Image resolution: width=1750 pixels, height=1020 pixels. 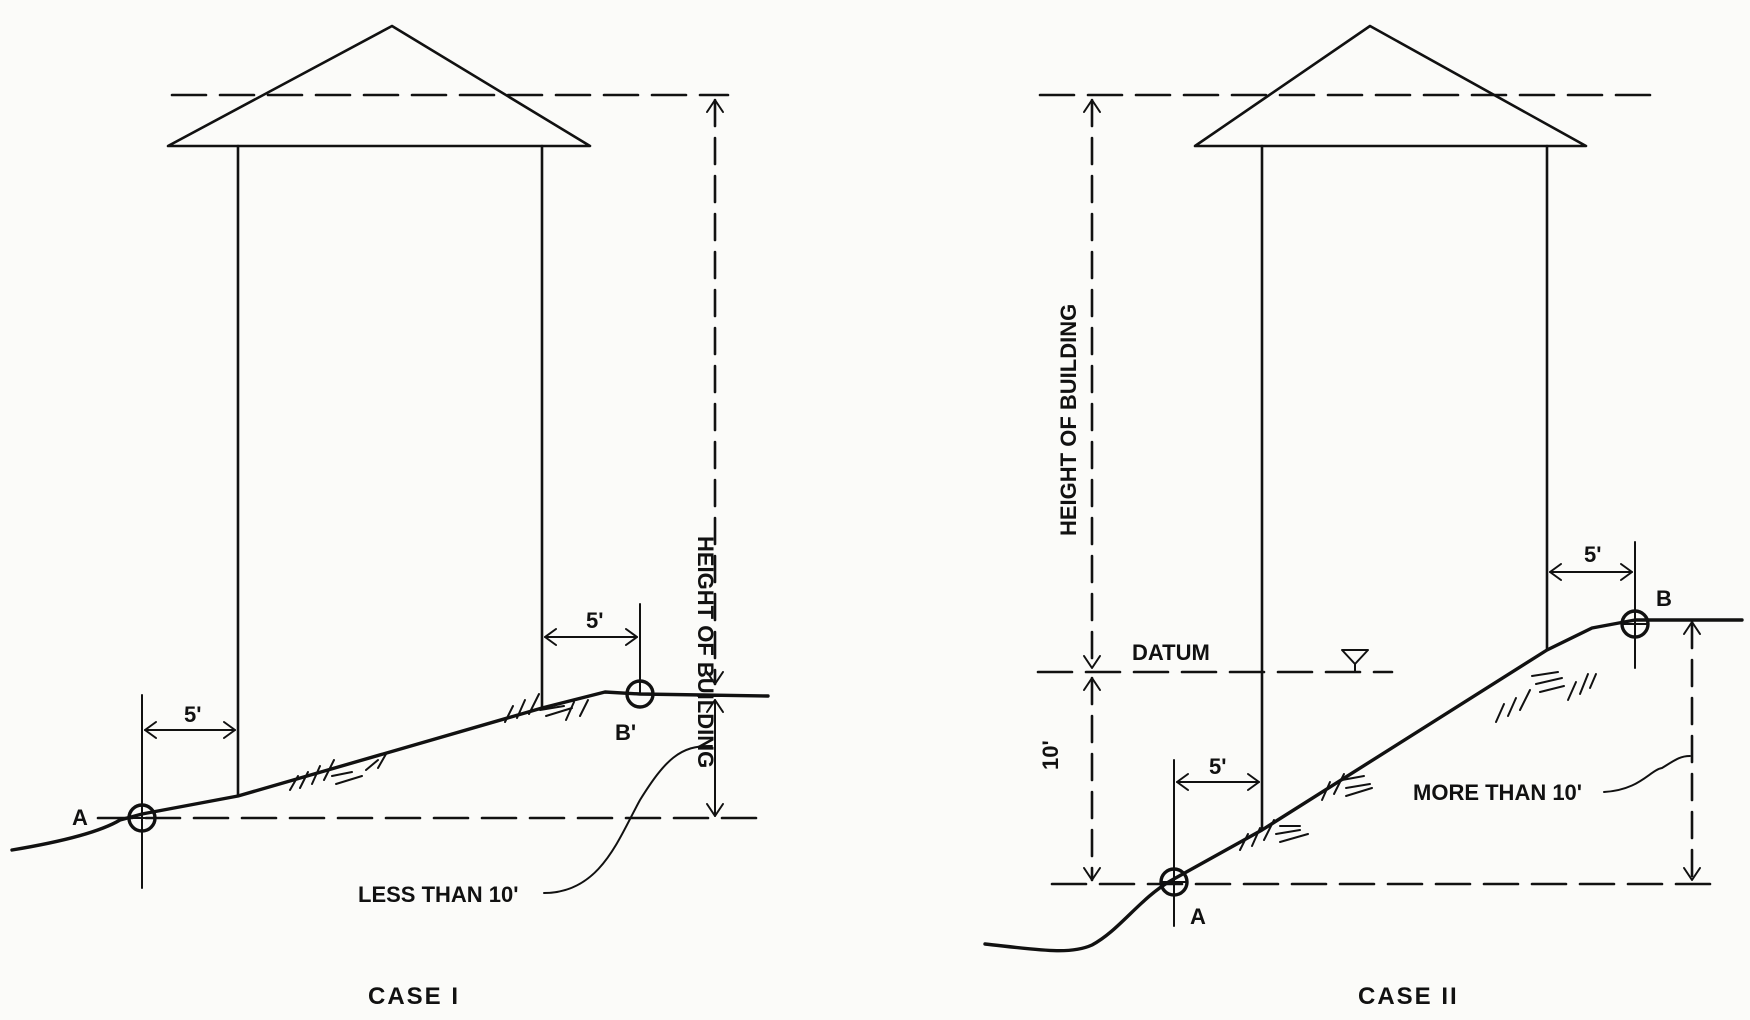 I want to click on case-ii-difference-arrow-top, so click(x=1692, y=628).